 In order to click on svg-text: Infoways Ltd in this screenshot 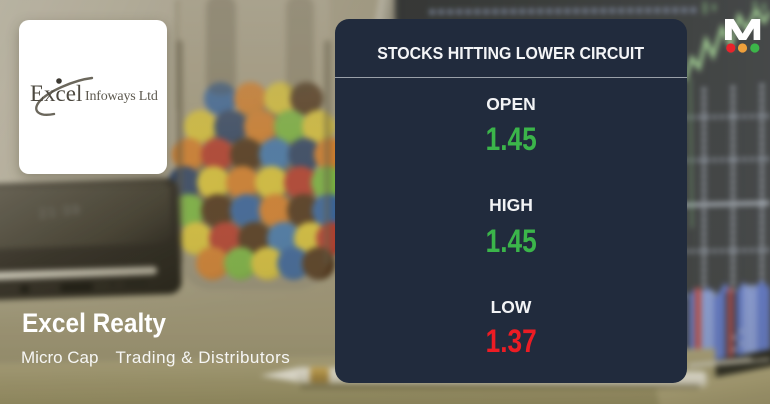, I will do `click(121, 96)`.